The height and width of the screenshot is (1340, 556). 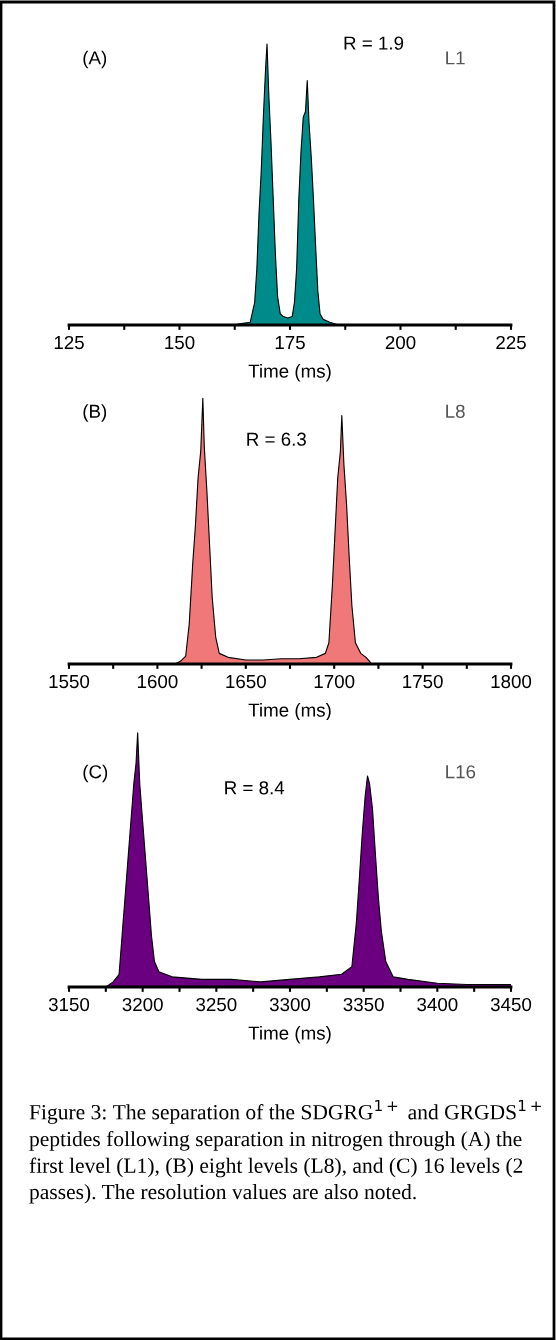 I want to click on x-tick-label: 150, so click(x=180, y=342).